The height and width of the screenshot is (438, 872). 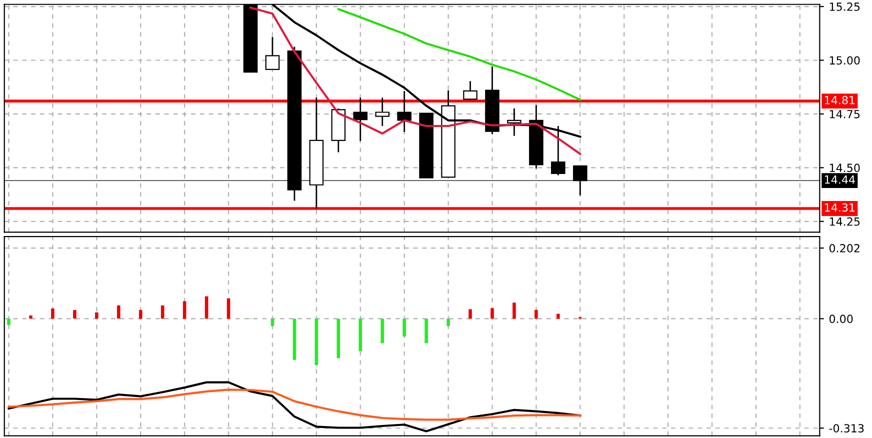 I want to click on y-tick-label: 0.202, so click(x=844, y=248).